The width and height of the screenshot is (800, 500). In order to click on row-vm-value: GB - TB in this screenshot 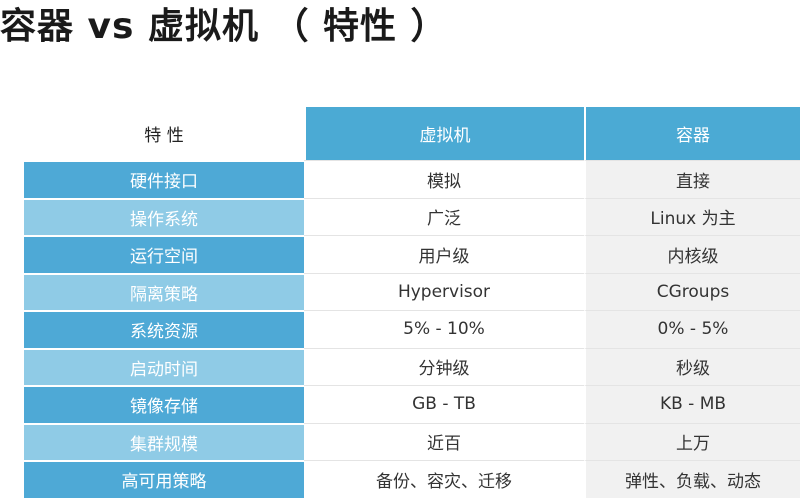, I will do `click(444, 404)`.